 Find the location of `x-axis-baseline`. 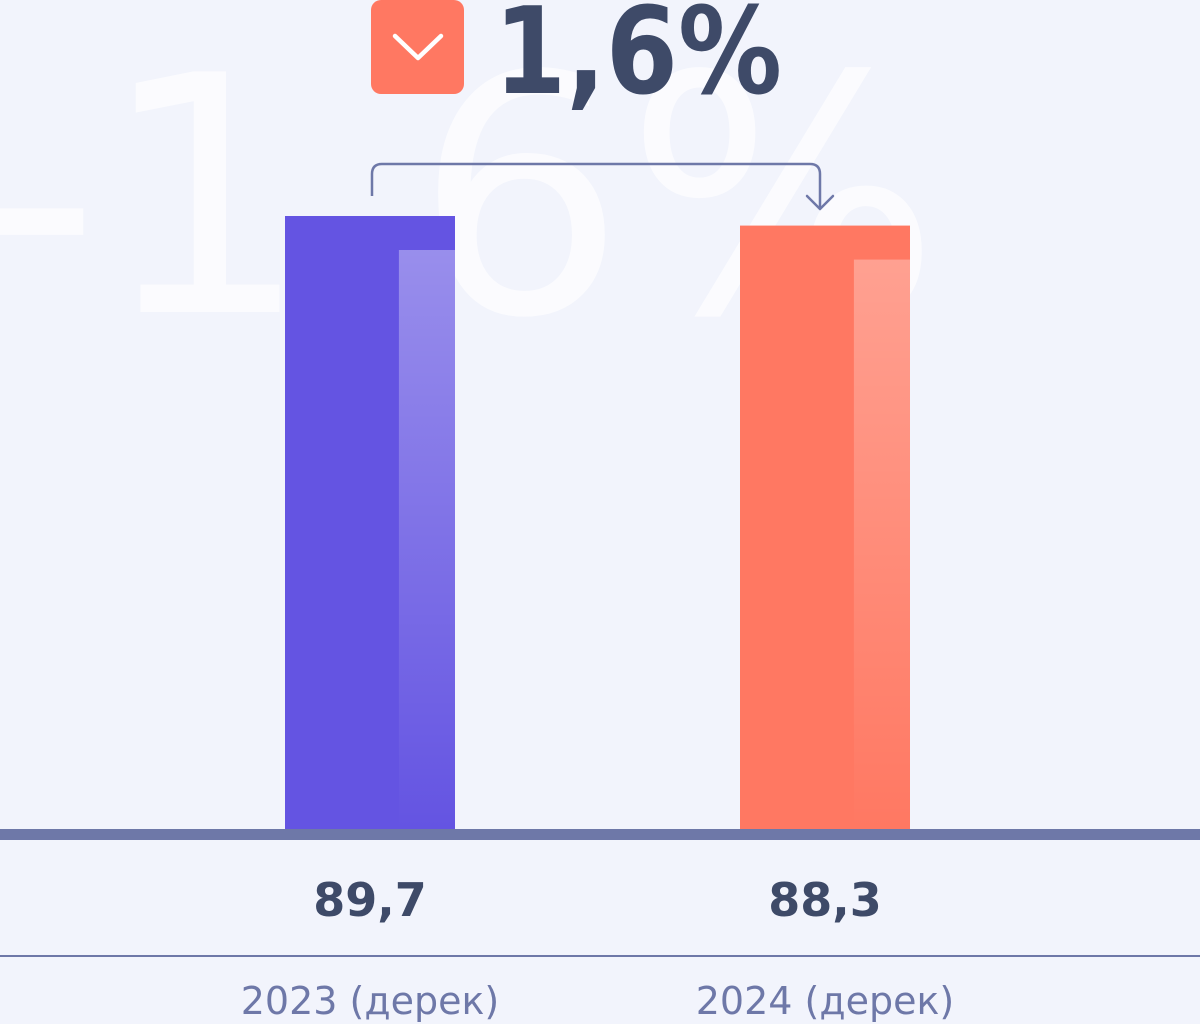

x-axis-baseline is located at coordinates (600, 834).